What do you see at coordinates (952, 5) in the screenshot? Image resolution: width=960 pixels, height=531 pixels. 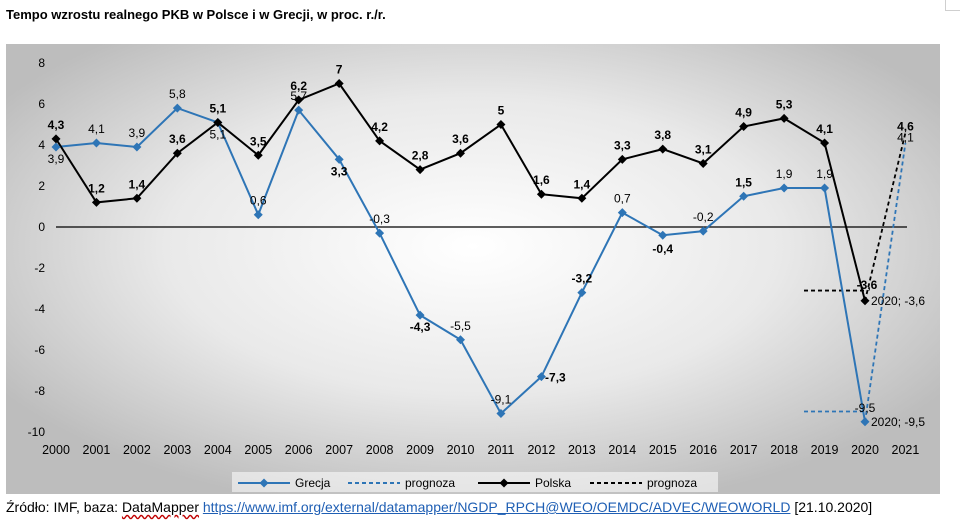 I see `window-corner-mark` at bounding box center [952, 5].